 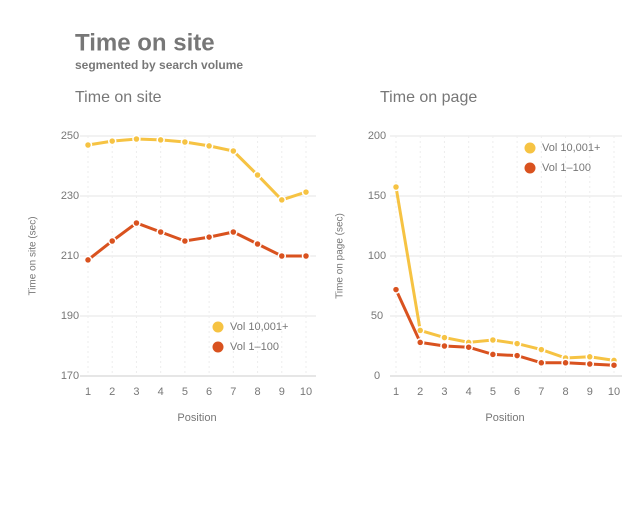 What do you see at coordinates (340, 256) in the screenshot?
I see `y-axis-label: Time on page (sec)` at bounding box center [340, 256].